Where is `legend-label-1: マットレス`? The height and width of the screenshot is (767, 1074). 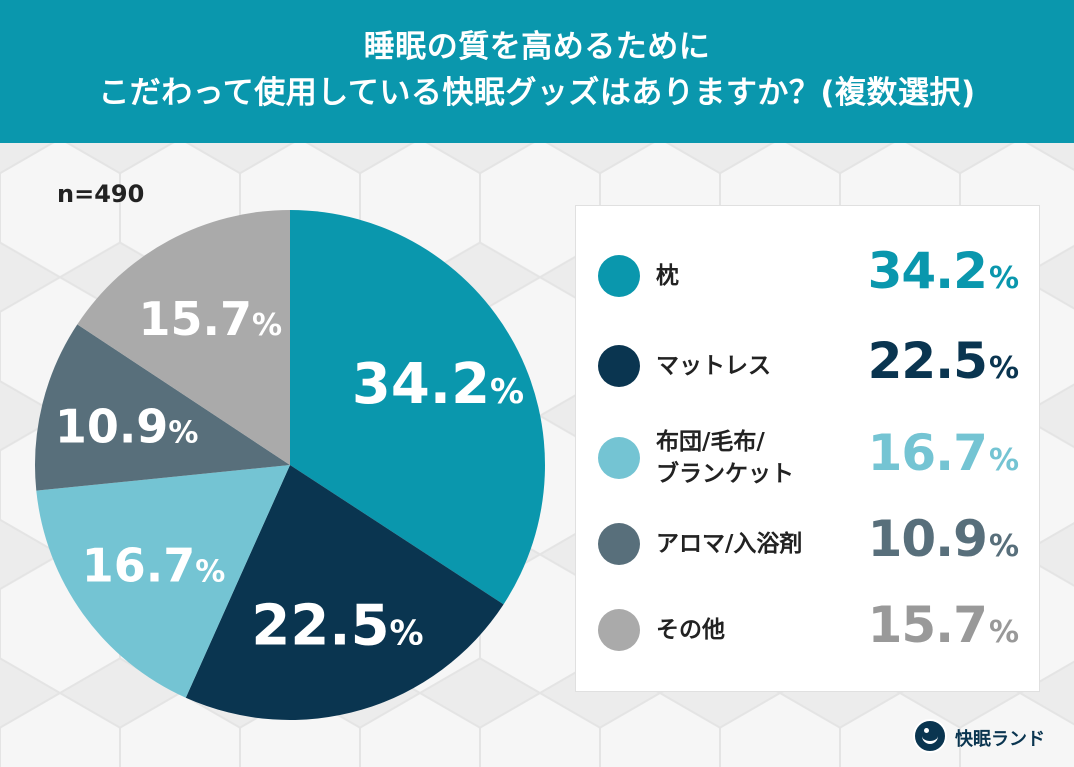
legend-label-1: マットレス is located at coordinates (713, 366).